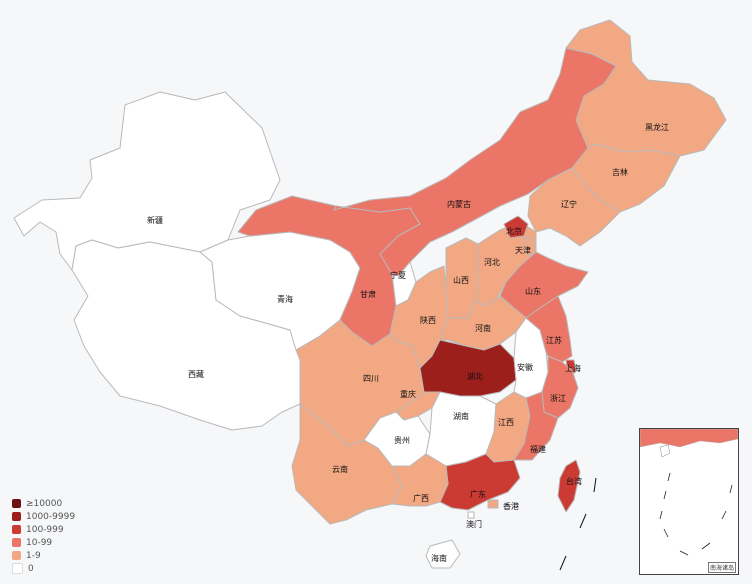  What do you see at coordinates (525, 367) in the screenshot?
I see `province-label: 安徽` at bounding box center [525, 367].